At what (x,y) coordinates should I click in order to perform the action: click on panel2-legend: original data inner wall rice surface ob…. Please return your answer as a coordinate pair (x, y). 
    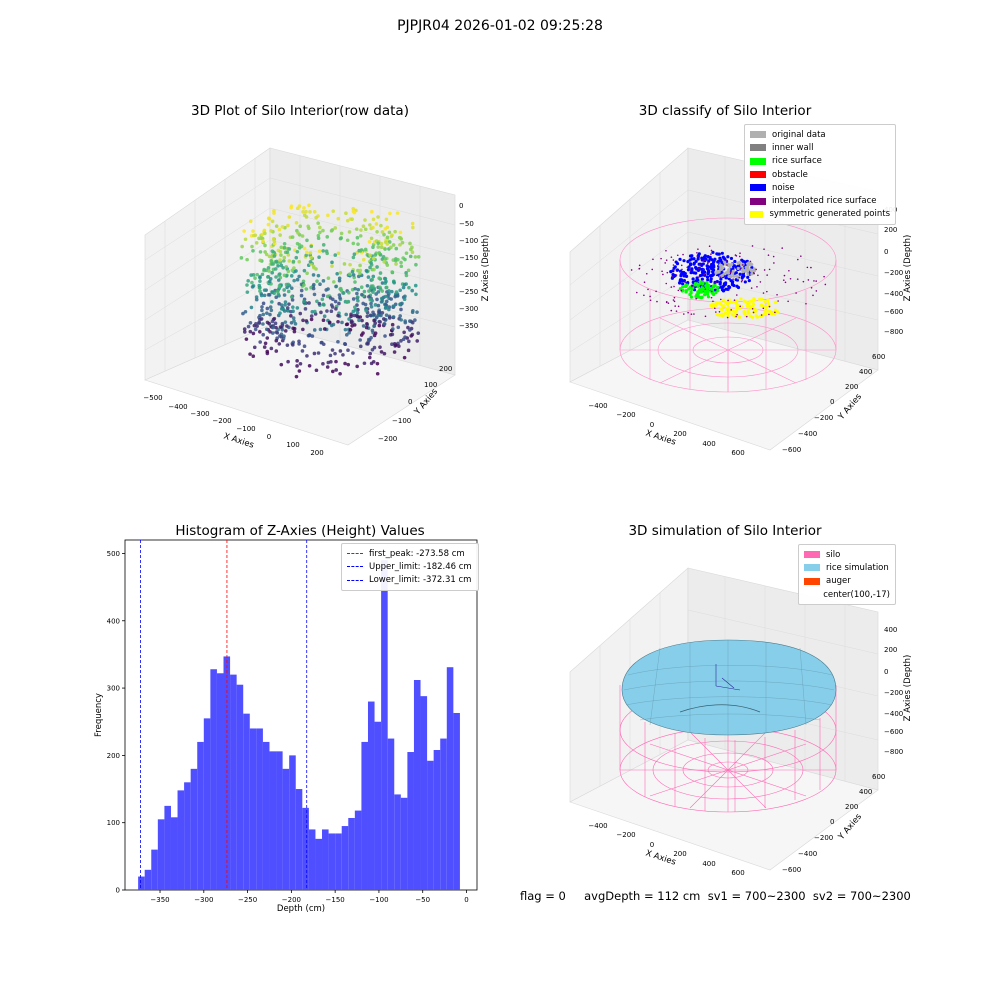
    Looking at the image, I should click on (820, 175).